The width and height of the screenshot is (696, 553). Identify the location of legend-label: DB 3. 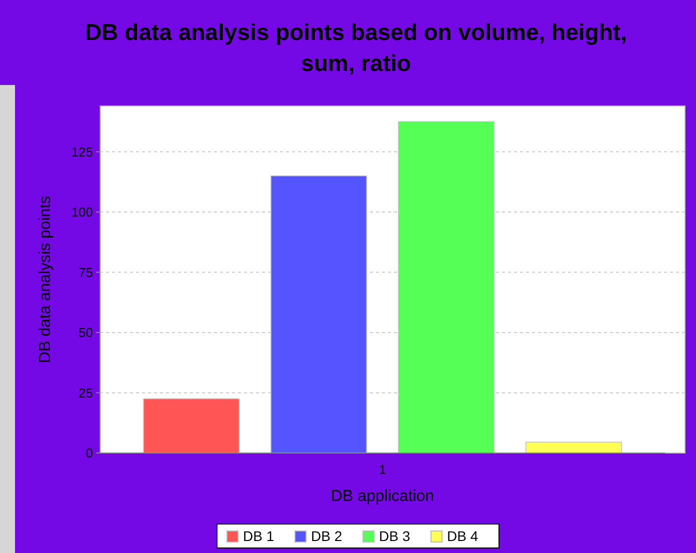
(394, 536).